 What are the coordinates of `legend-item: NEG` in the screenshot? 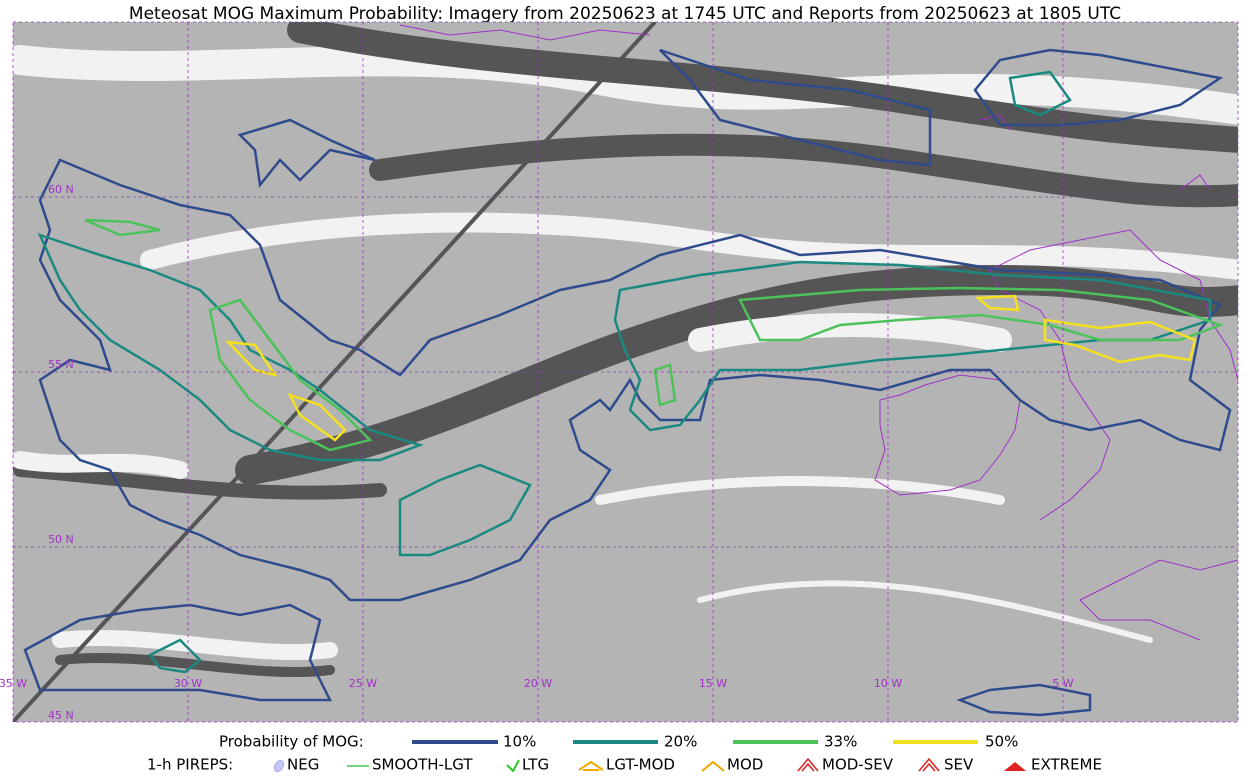 It's located at (303, 765).